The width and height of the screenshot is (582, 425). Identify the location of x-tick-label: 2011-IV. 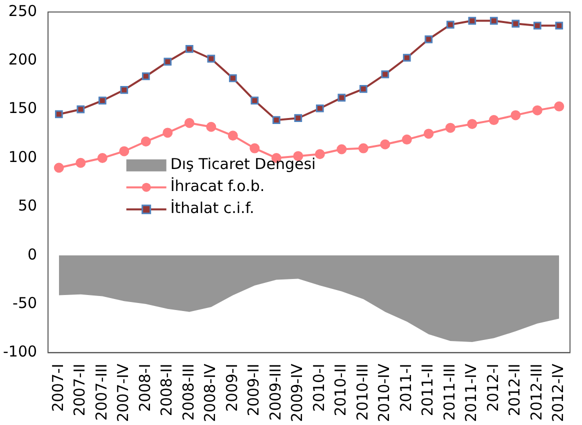
(471, 392).